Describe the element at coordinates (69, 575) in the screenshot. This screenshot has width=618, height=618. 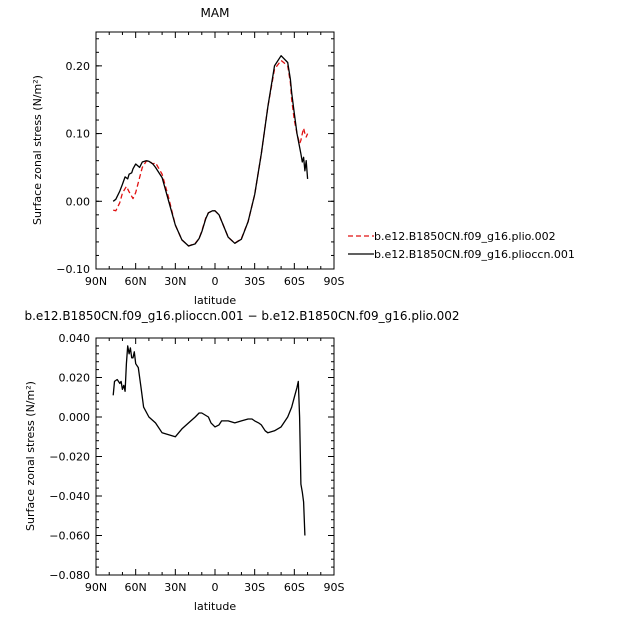
I see `bottom-y-tick-label: −0.080` at that location.